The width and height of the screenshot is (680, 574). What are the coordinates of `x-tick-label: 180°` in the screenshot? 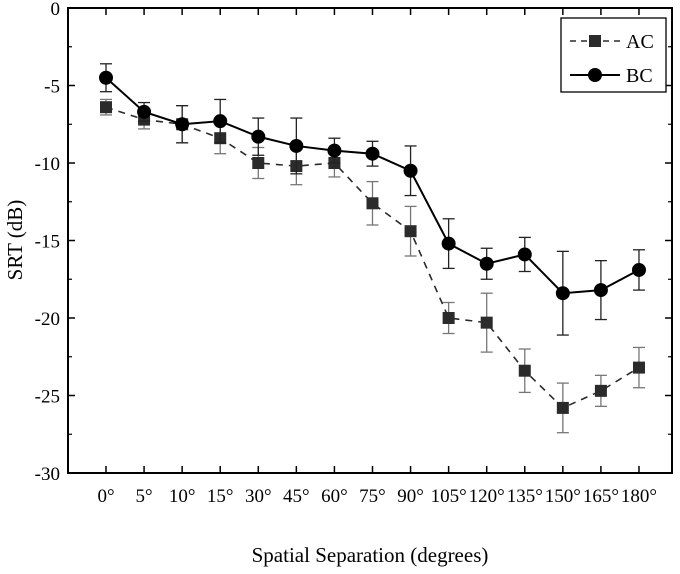 It's located at (639, 496).